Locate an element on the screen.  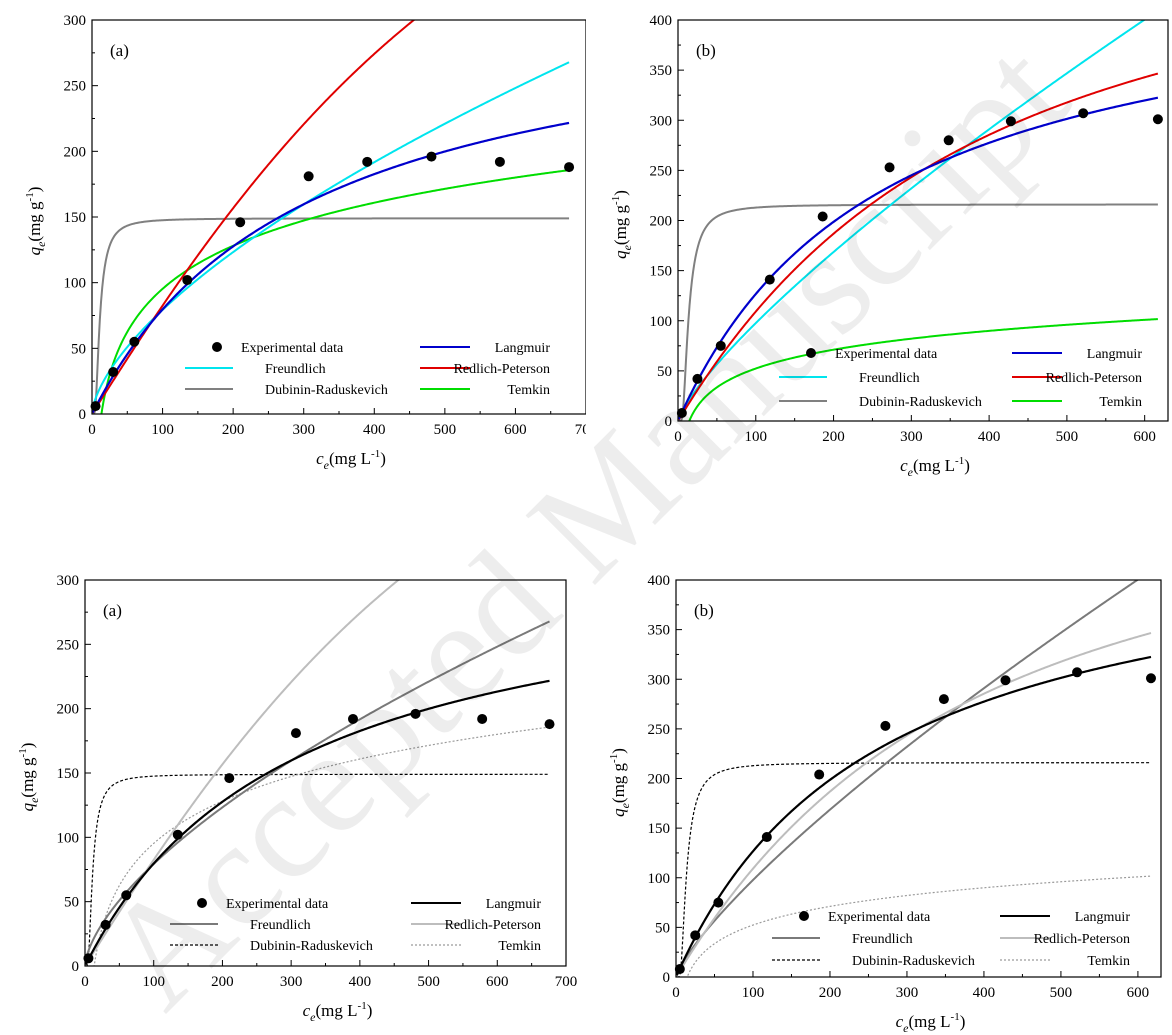
y-tick-label: 100 is located at coordinates (68, 838).